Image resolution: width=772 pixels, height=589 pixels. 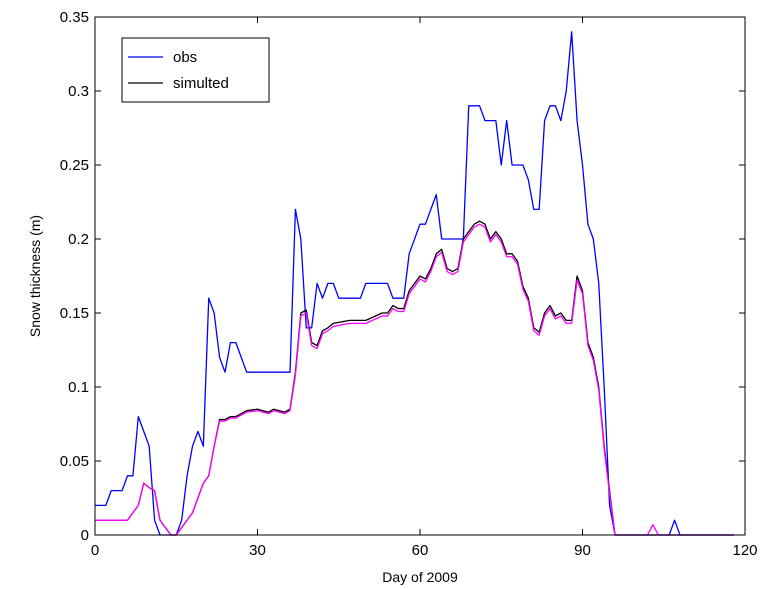 I want to click on y-axis-label: Snow thickness (m), so click(x=35, y=276).